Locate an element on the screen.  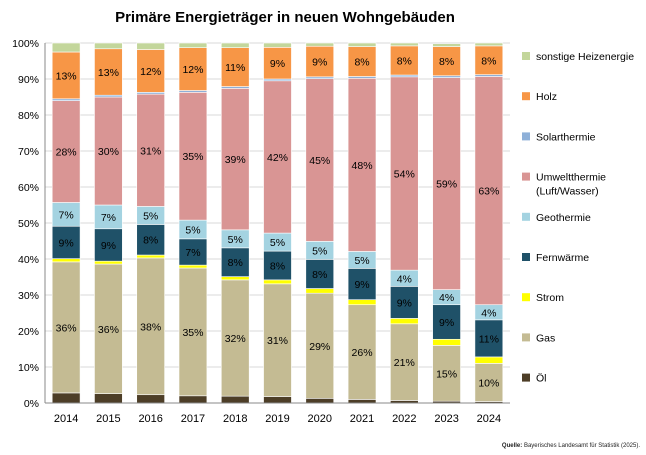
data-label: 38% is located at coordinates (150, 327).